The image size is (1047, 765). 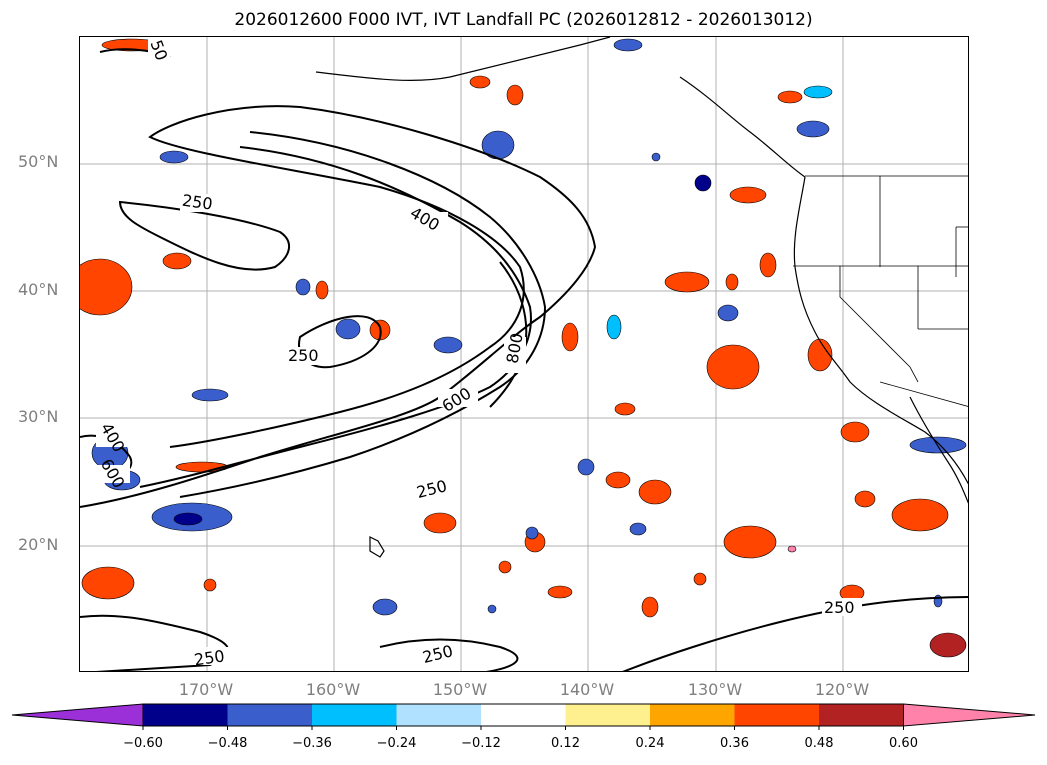 What do you see at coordinates (795, 633) in the screenshot?
I see `contour-250-east` at bounding box center [795, 633].